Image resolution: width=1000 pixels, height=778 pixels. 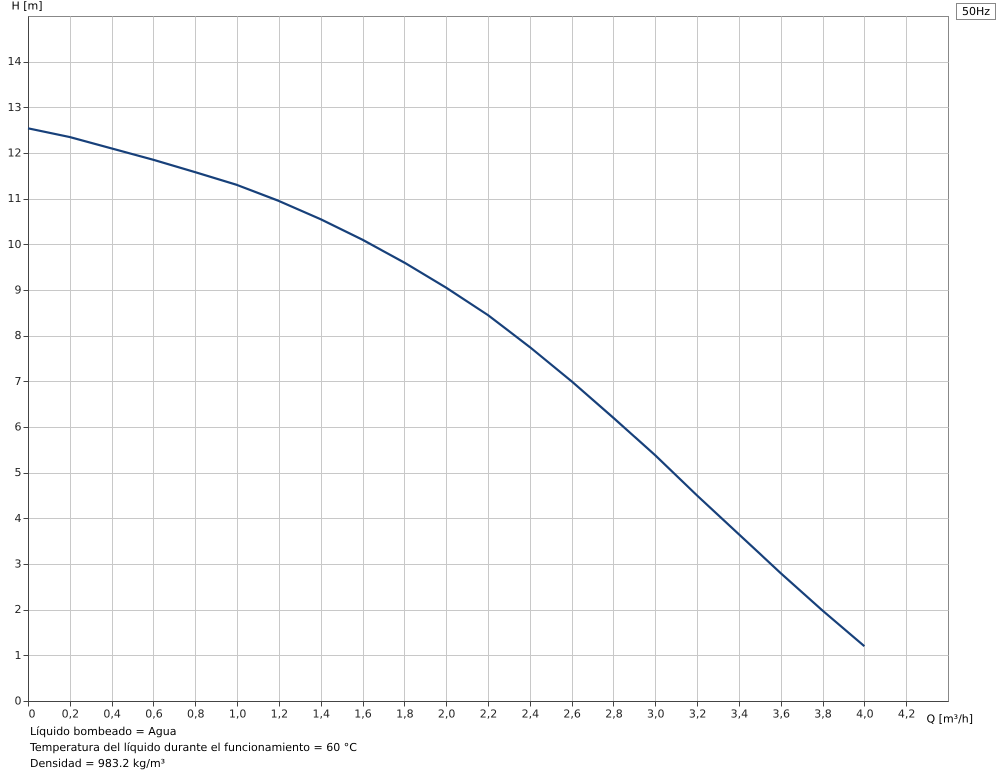 What do you see at coordinates (823, 714) in the screenshot?
I see `x-tick-label: 3,8` at bounding box center [823, 714].